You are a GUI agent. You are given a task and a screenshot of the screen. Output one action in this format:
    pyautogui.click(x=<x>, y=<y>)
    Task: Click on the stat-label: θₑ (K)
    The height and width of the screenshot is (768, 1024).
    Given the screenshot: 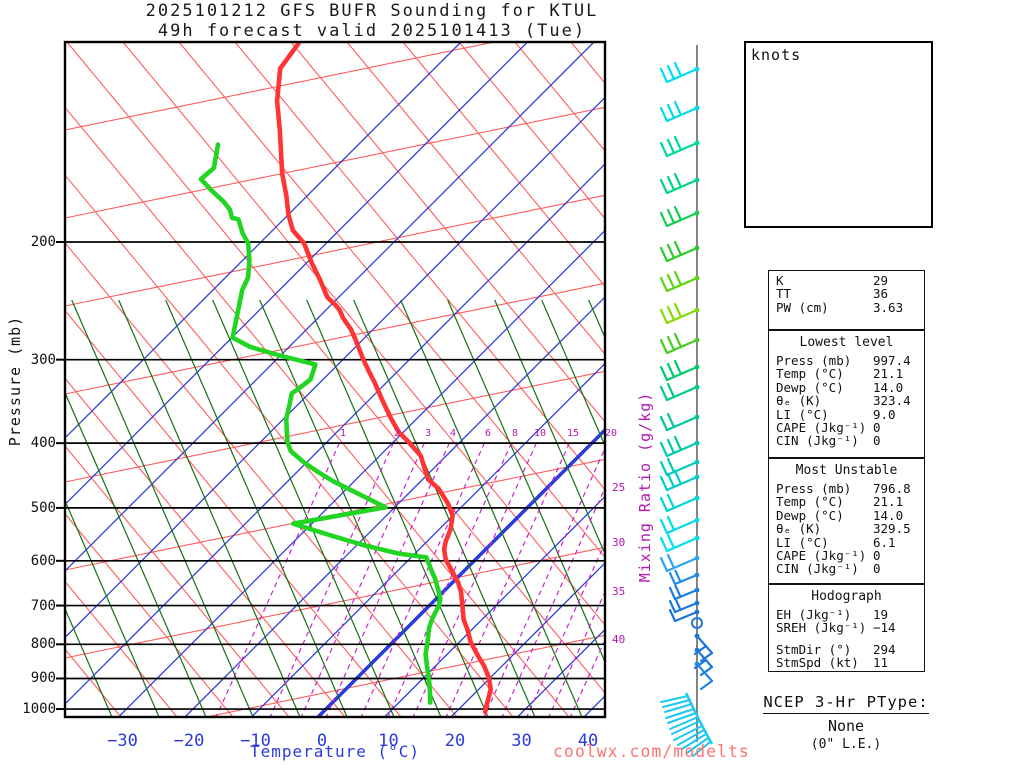 What is the action you would take?
    pyautogui.click(x=799, y=401)
    